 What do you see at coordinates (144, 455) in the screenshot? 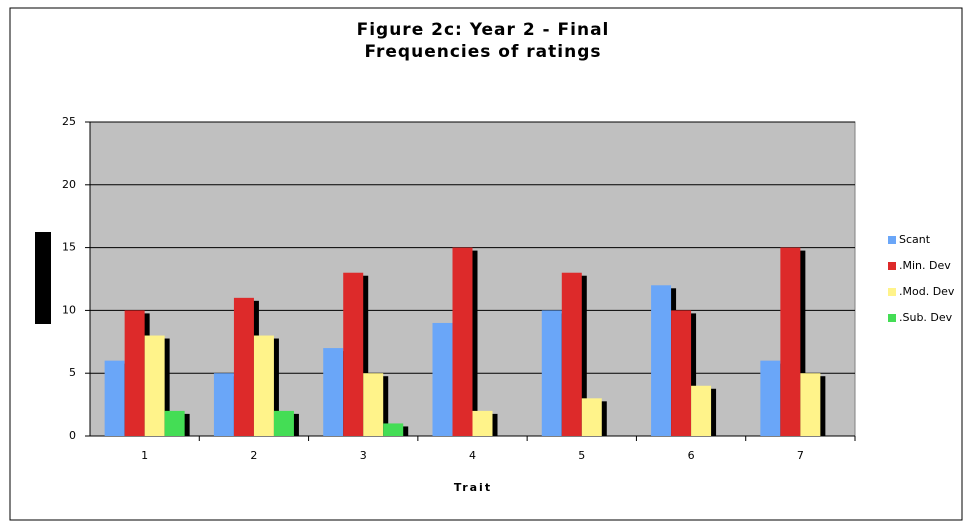
I see `x-tick-label: 1` at bounding box center [144, 455].